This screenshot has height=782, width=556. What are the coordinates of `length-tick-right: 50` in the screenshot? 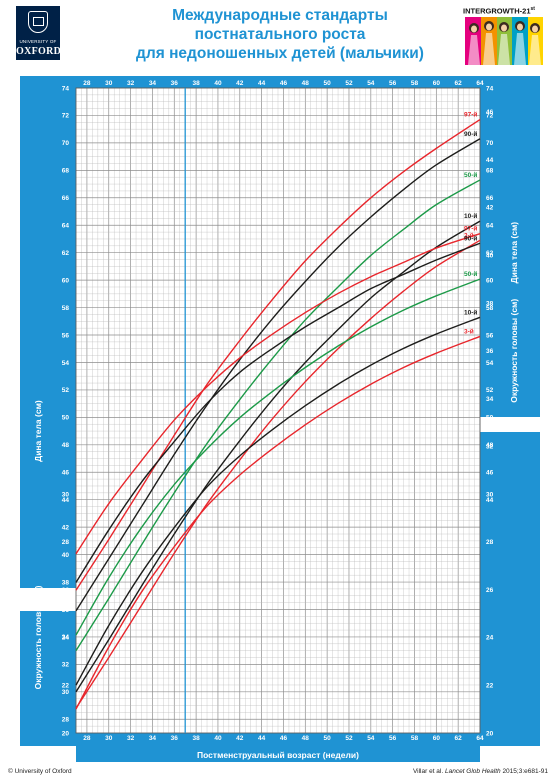 It's located at (490, 418).